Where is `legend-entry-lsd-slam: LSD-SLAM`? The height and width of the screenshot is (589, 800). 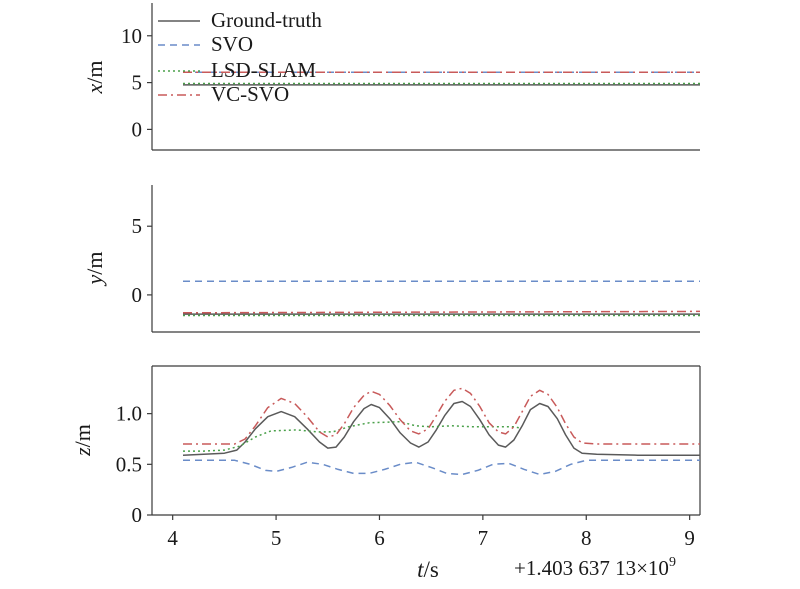
legend-entry-lsd-slam: LSD-SLAM is located at coordinates (237, 70).